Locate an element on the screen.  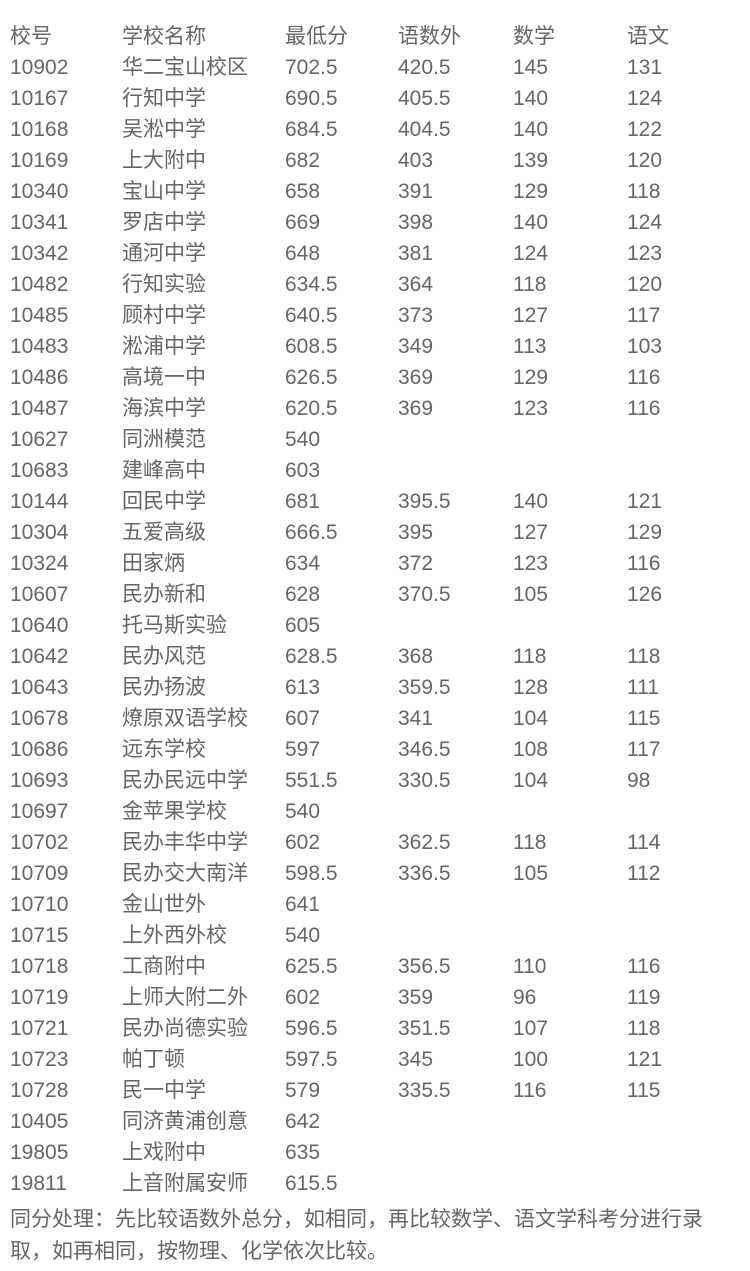
table-cell-min_score: 640.5 is located at coordinates (311, 315).